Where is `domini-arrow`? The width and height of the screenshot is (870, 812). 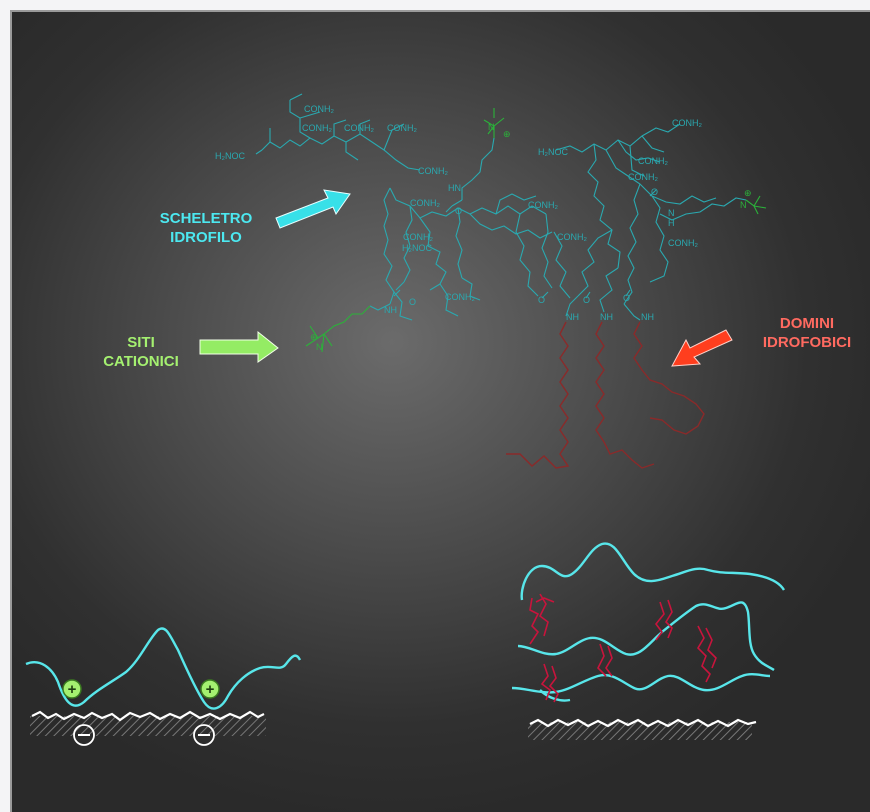 domini-arrow is located at coordinates (702, 348).